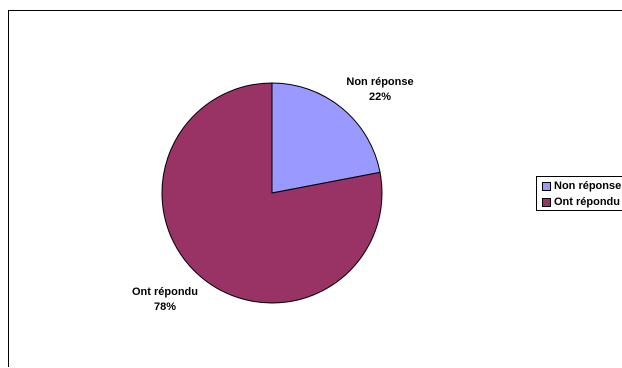 The image size is (622, 368). Describe the element at coordinates (326, 138) in the screenshot. I see `slice-non-reponse` at that location.